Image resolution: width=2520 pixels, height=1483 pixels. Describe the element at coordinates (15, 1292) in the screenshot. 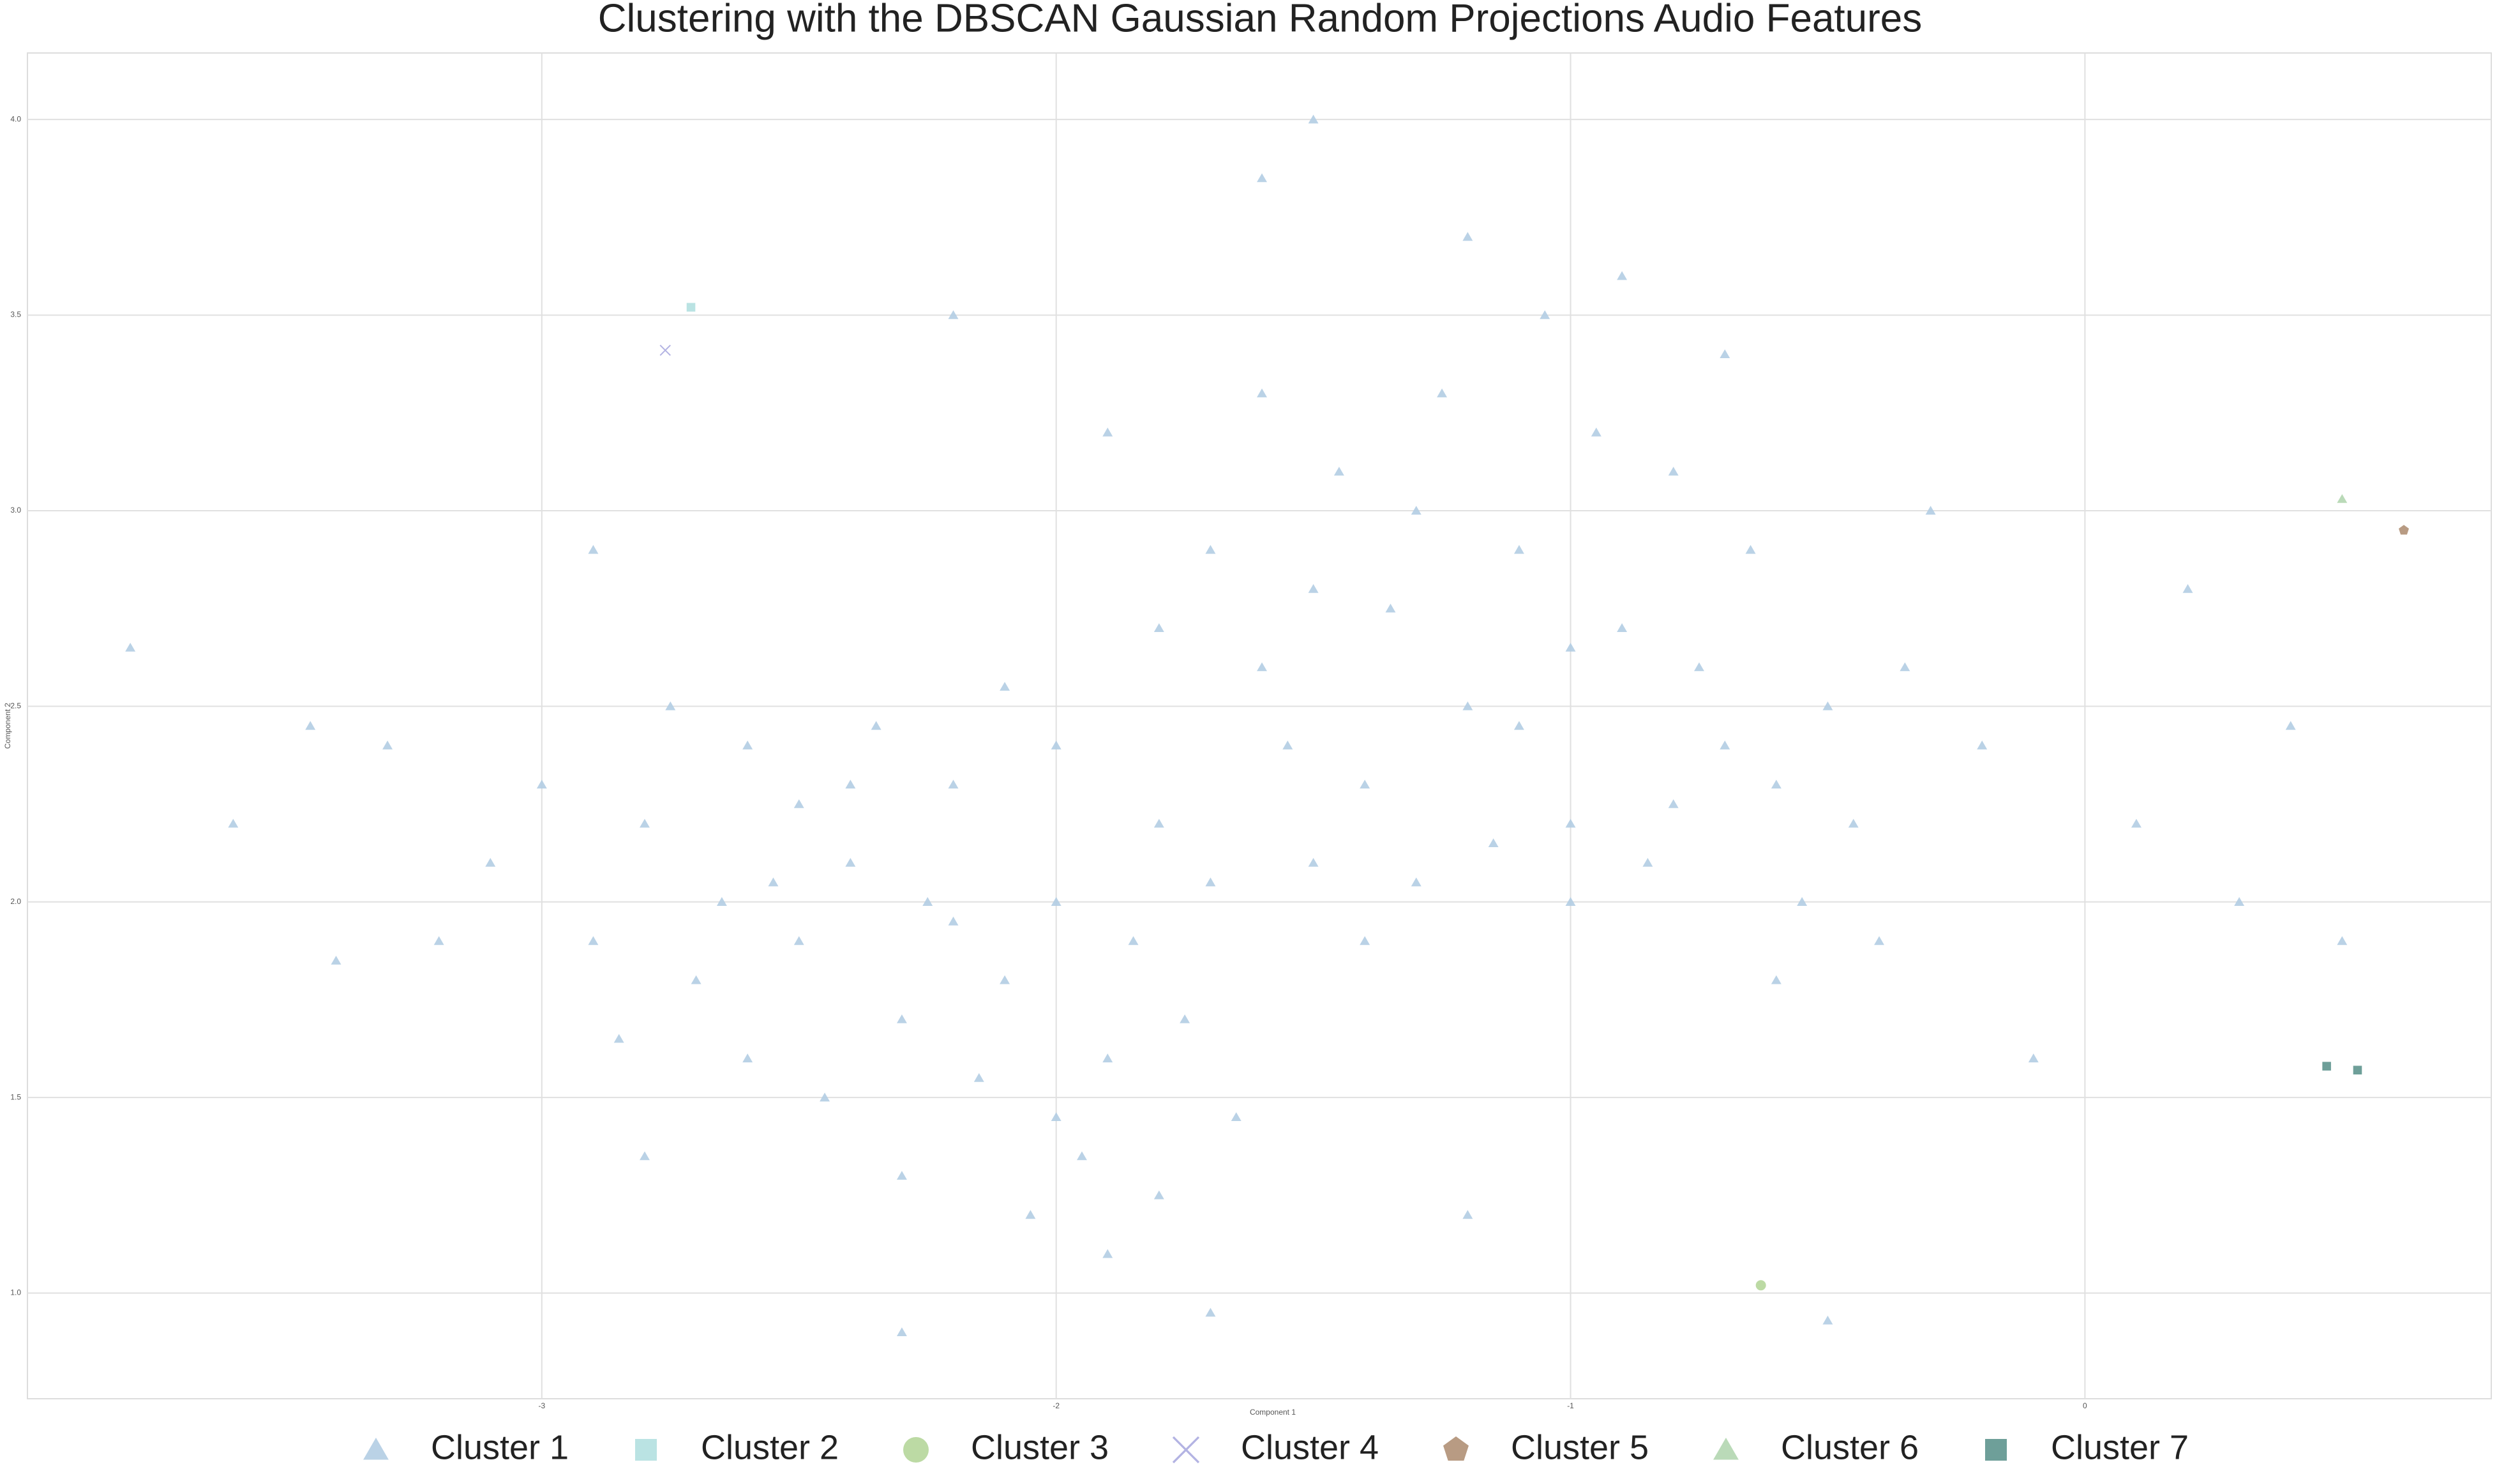

I see `y-tick-label: 1.0` at that location.